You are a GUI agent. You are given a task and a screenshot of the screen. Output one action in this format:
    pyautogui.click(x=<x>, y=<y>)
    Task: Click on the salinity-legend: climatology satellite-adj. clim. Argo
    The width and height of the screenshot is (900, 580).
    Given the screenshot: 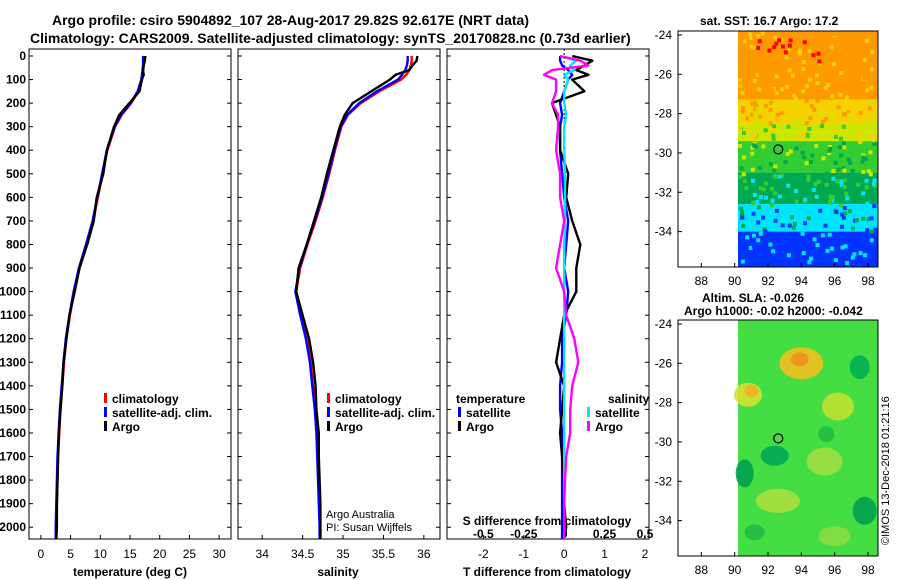 What is the action you would take?
    pyautogui.click(x=381, y=413)
    